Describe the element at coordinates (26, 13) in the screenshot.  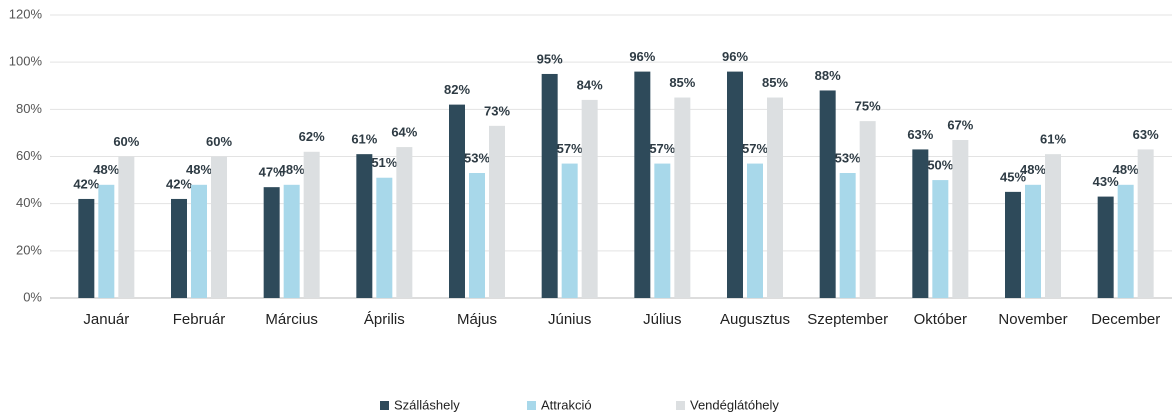
I see `y-tick-label: 120%` at that location.